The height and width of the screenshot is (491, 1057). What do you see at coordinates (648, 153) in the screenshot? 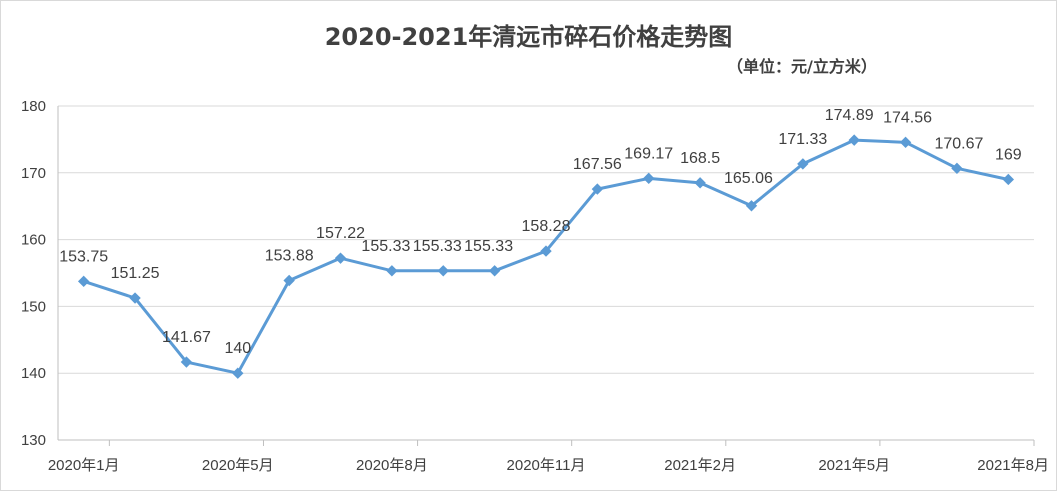
I see `data-label: 169.17` at bounding box center [648, 153].